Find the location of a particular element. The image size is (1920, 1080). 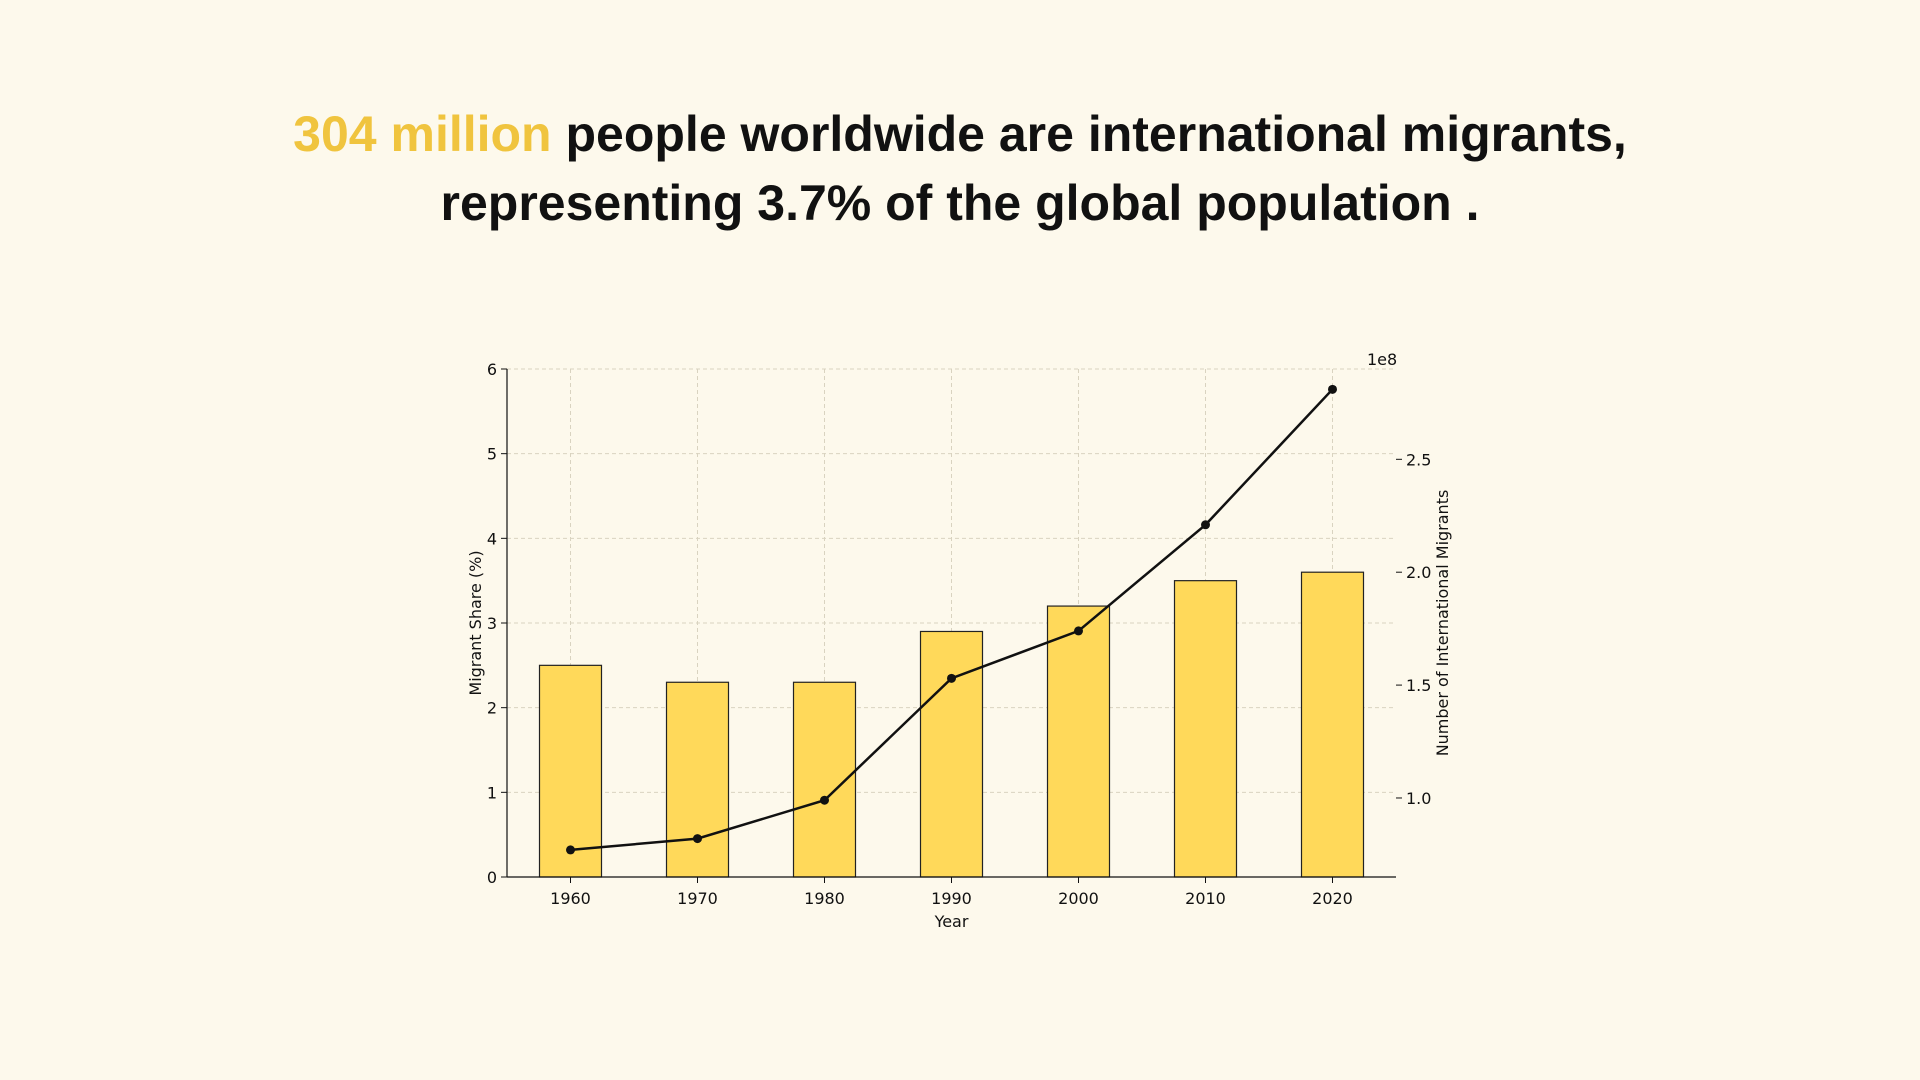

y-tick-label: 0 is located at coordinates (492, 877).